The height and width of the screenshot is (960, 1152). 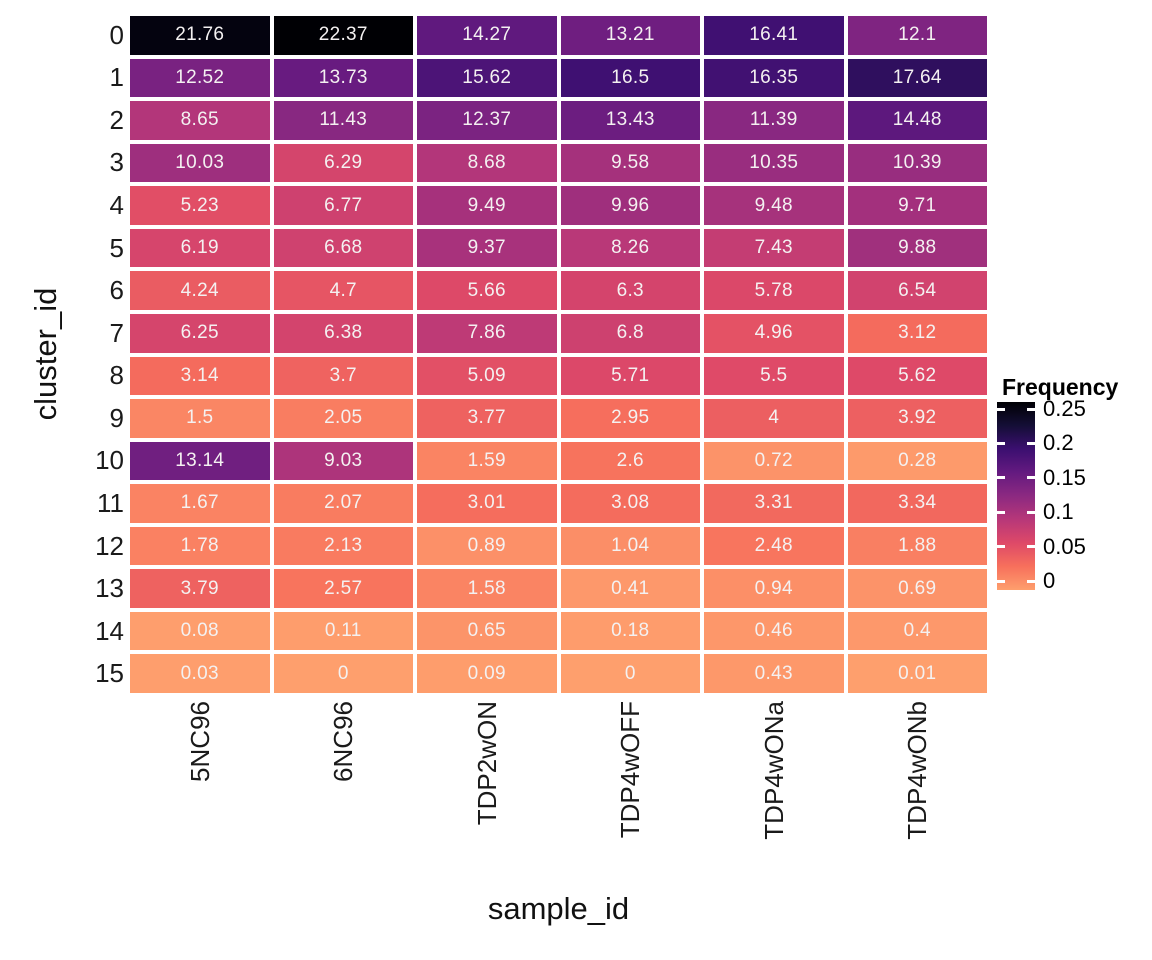 What do you see at coordinates (630, 461) in the screenshot?
I see `heatmap-cell: 2.6` at bounding box center [630, 461].